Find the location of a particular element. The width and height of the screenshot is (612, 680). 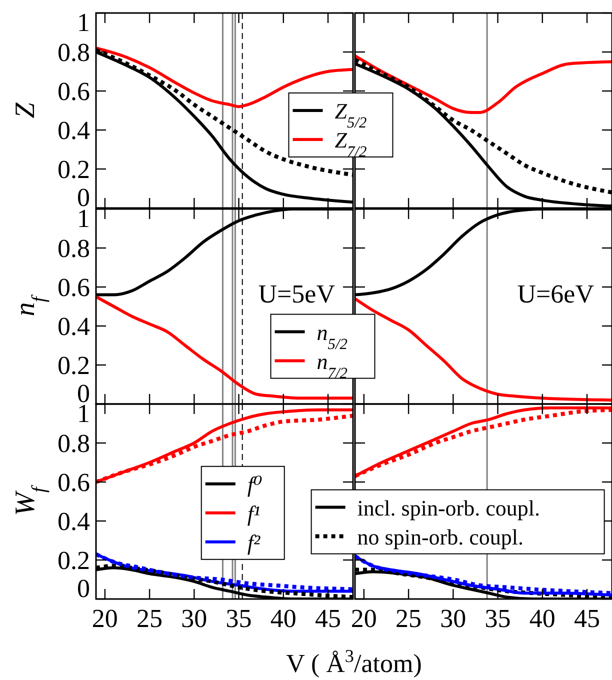

y-axis-title: Z is located at coordinates (25, 110).